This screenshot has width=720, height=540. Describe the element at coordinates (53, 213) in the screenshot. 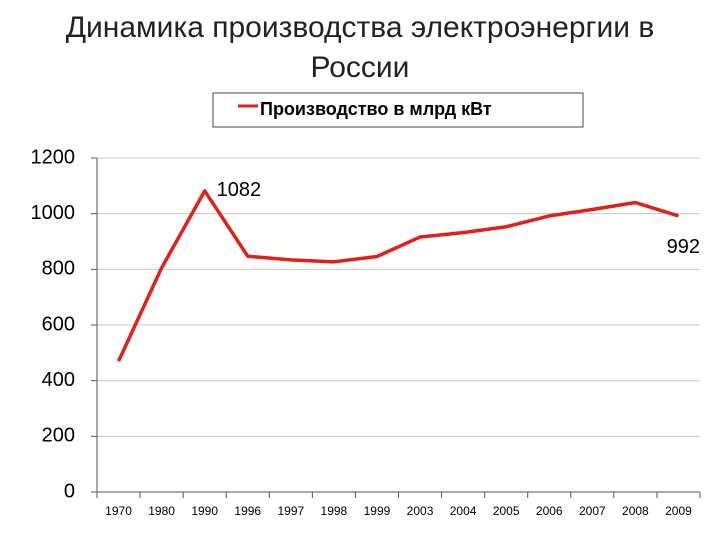

I see `y-tick-label: 1000` at that location.